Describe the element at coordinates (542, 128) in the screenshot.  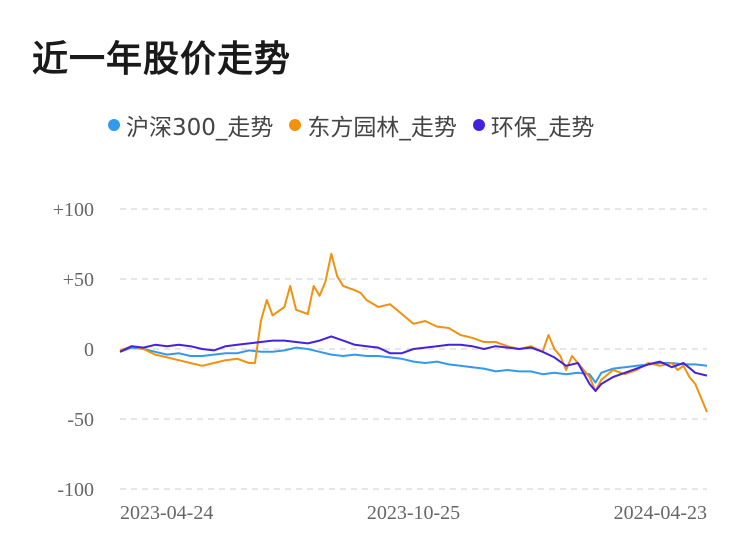
I see `legend-label-hb: 环保_走势` at that location.